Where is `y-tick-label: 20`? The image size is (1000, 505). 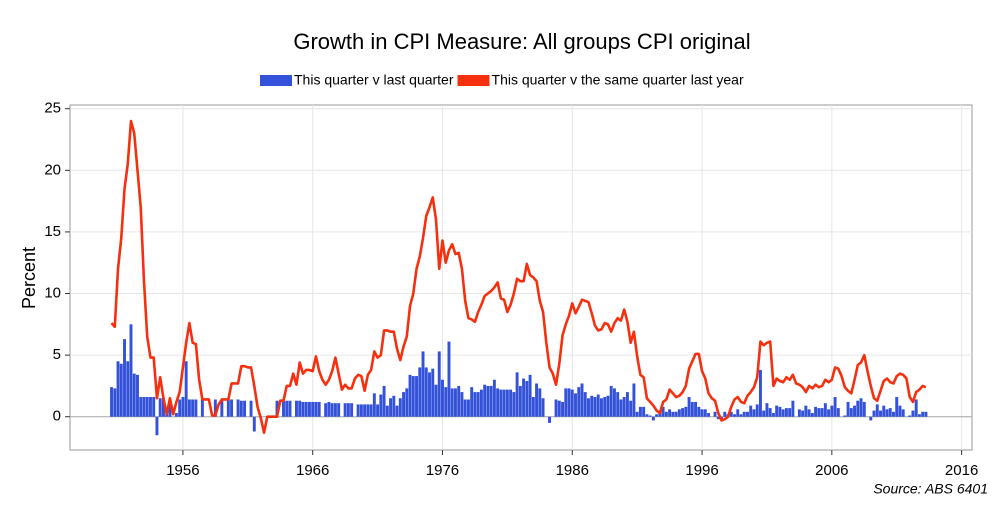
y-tick-label: 20 is located at coordinates (52, 169).